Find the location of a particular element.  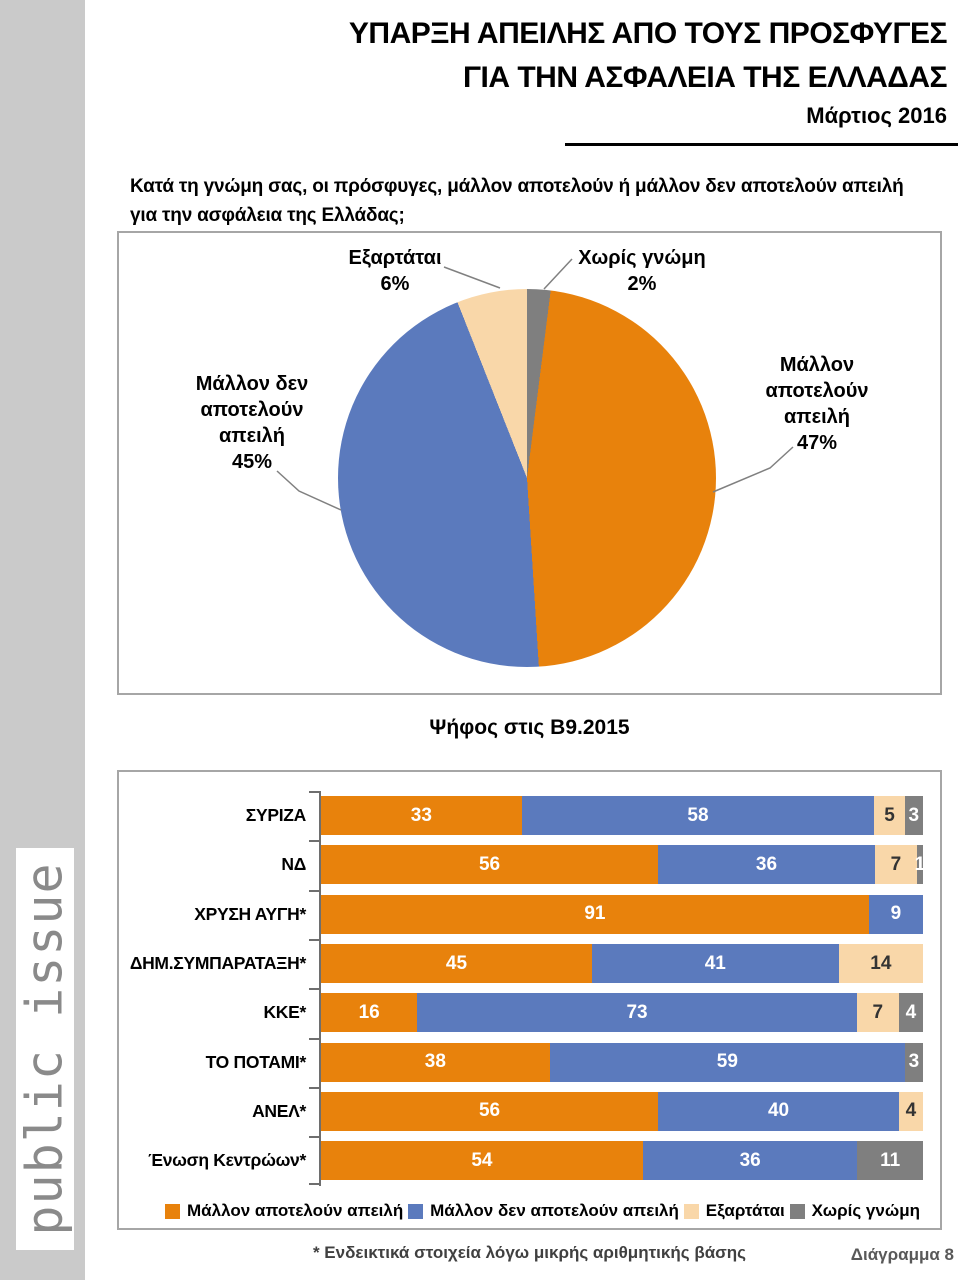

pie-label-no-opinion: Χωρίς γνώμη 2% is located at coordinates (642, 271).